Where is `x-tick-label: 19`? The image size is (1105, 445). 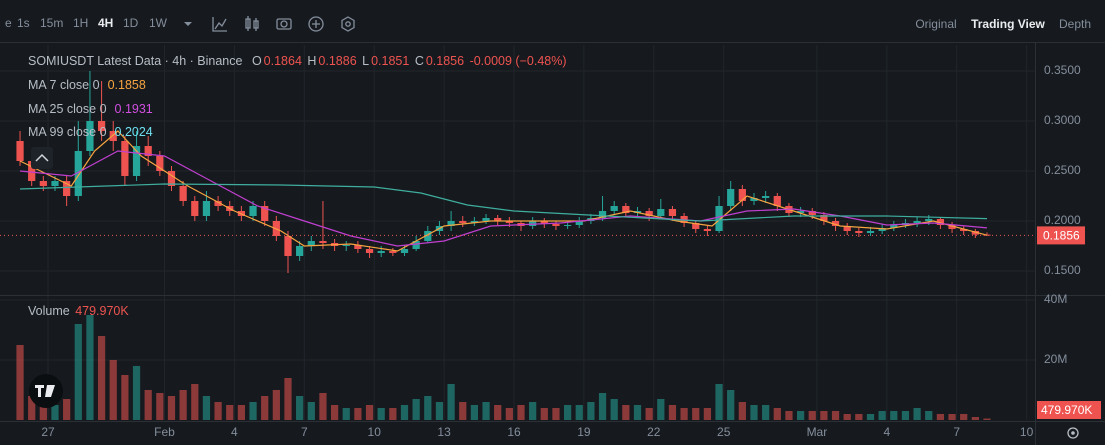 x-tick-label: 19 is located at coordinates (584, 432).